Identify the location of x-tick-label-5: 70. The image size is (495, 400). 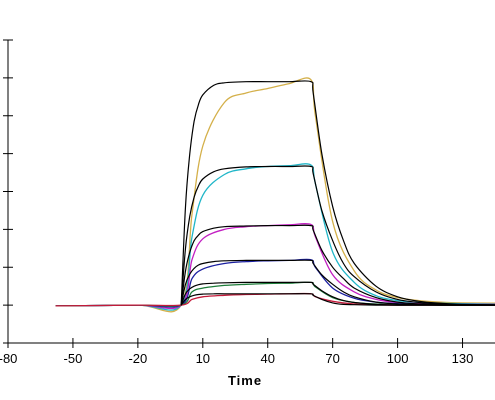
(332, 358).